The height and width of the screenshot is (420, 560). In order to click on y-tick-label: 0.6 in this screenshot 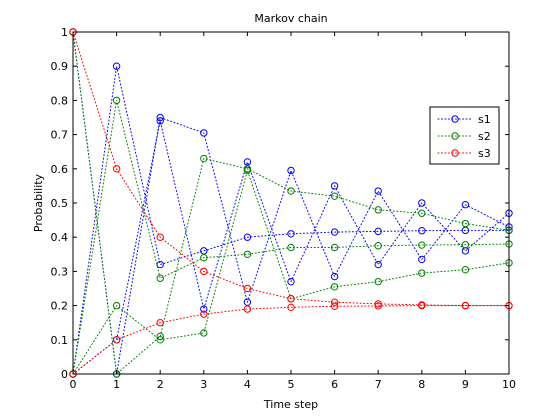, I will do `click(60, 169)`.